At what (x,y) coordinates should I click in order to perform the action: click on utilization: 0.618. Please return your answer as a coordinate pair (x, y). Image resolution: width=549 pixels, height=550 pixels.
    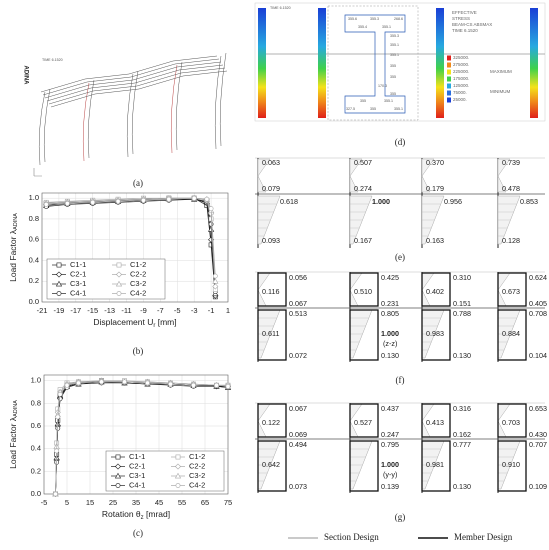
    Looking at the image, I should click on (289, 201).